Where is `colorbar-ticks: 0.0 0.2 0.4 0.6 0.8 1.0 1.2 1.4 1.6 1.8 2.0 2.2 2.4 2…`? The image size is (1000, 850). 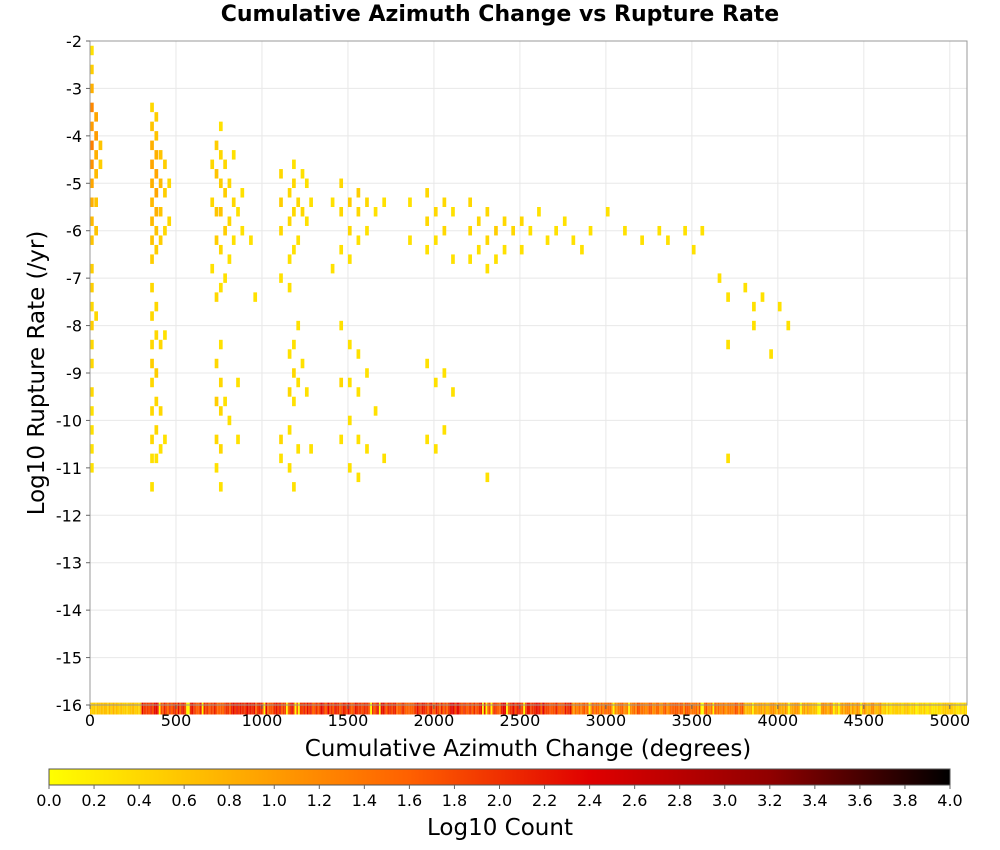 colorbar-ticks: 0.0 0.2 0.4 0.6 0.8 1.0 1.2 1.4 1.6 1.8 2.0 2.2 2.4 2… is located at coordinates (499, 797).